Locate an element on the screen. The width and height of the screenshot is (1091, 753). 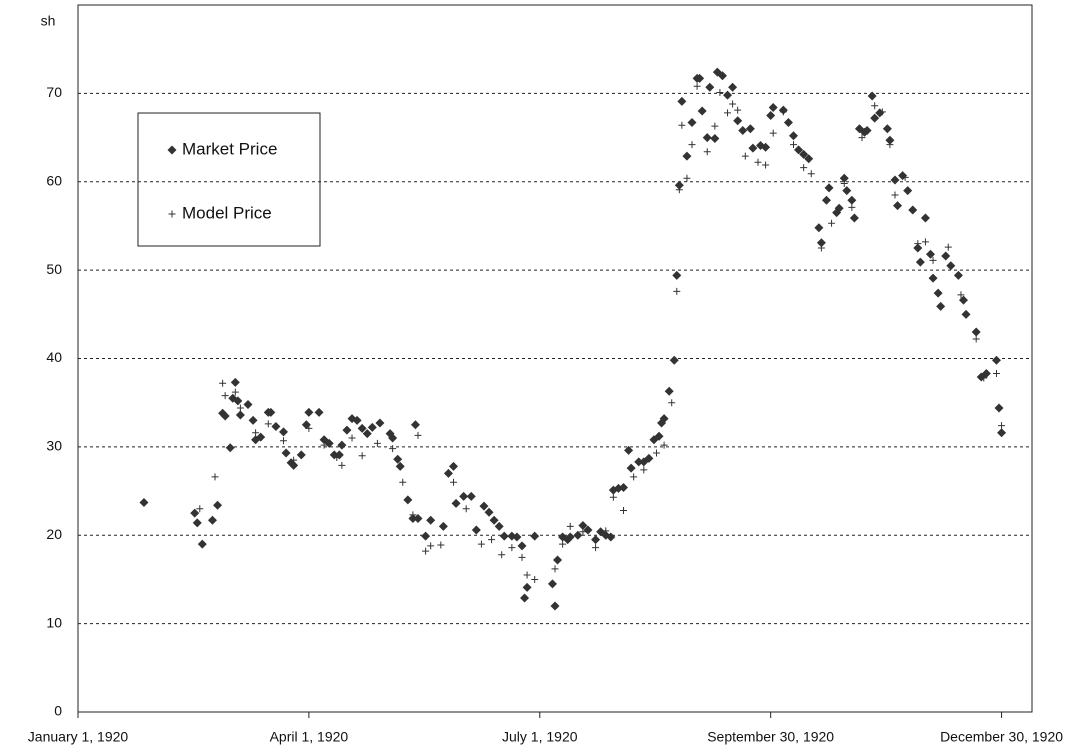
x-tick-label: December 30, 1920 is located at coordinates (1001, 737).